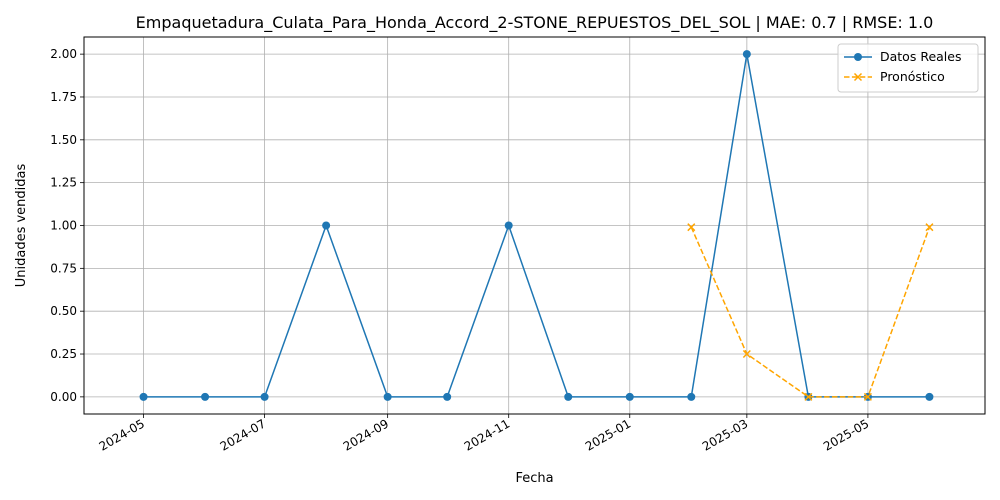  I want to click on legend: Datos Reales Pronóstico, so click(908, 68).